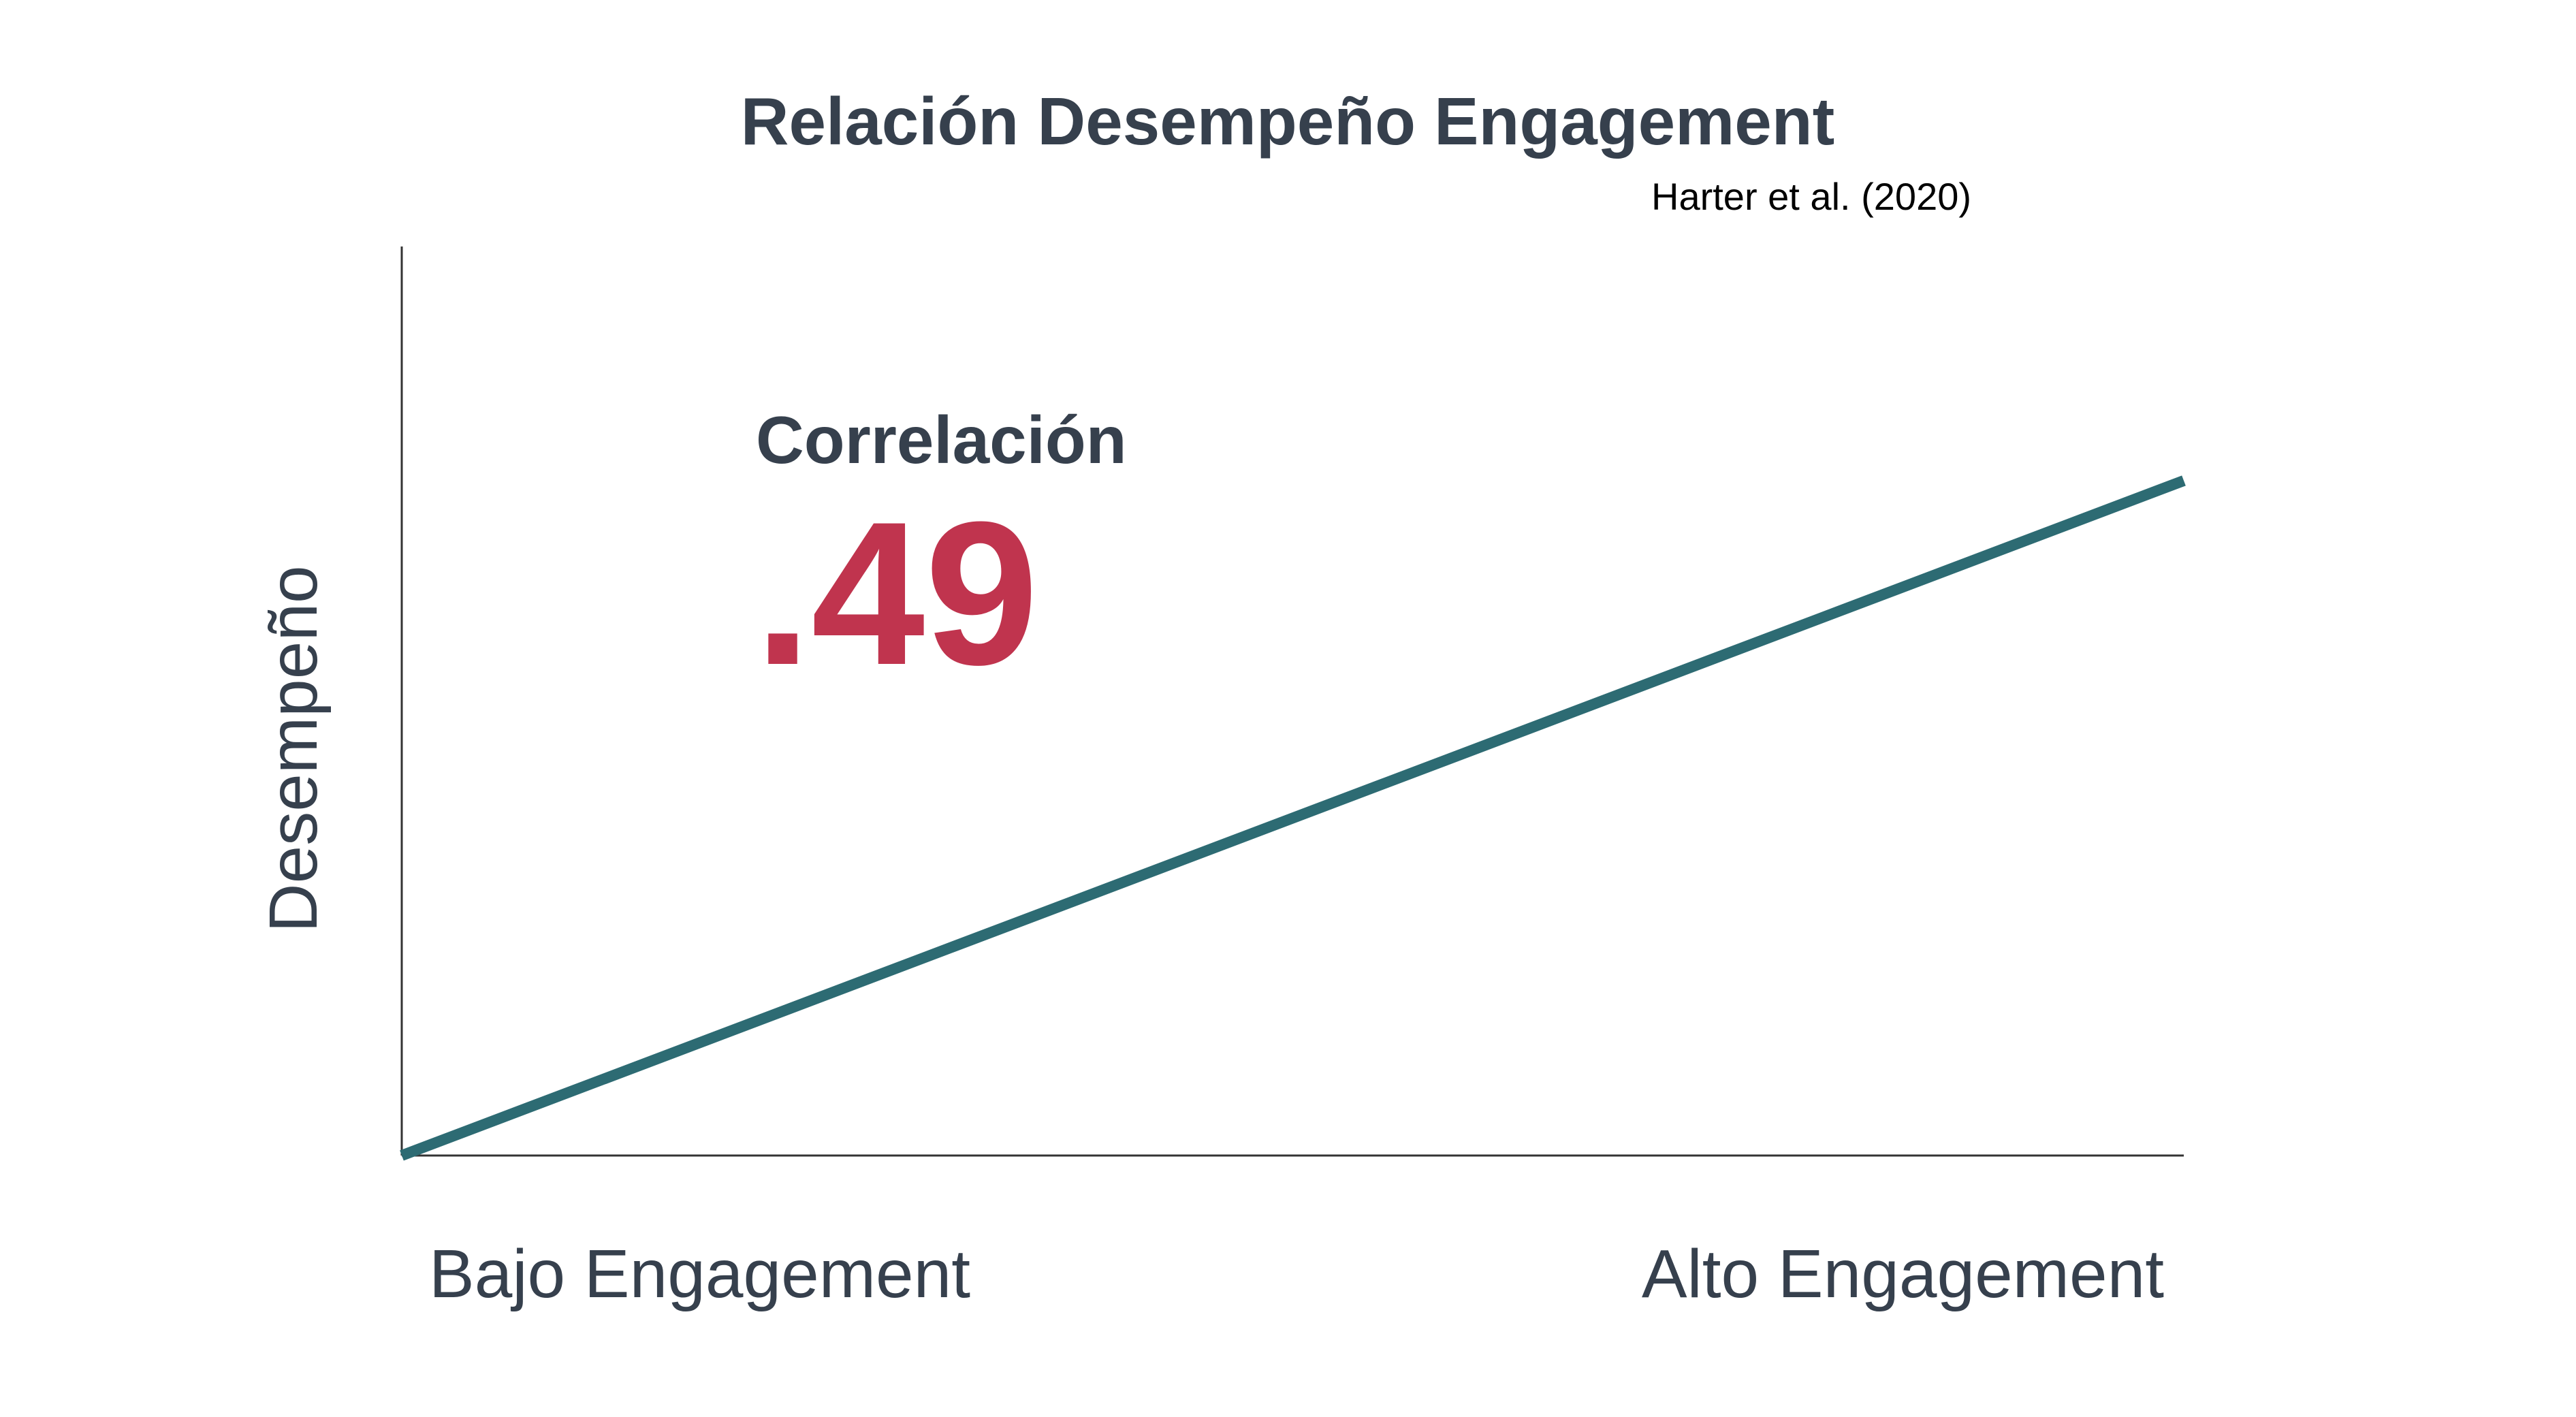 The image size is (2576, 1417). What do you see at coordinates (1903, 1274) in the screenshot?
I see `x-tick-label-high: Alto Engagement` at bounding box center [1903, 1274].